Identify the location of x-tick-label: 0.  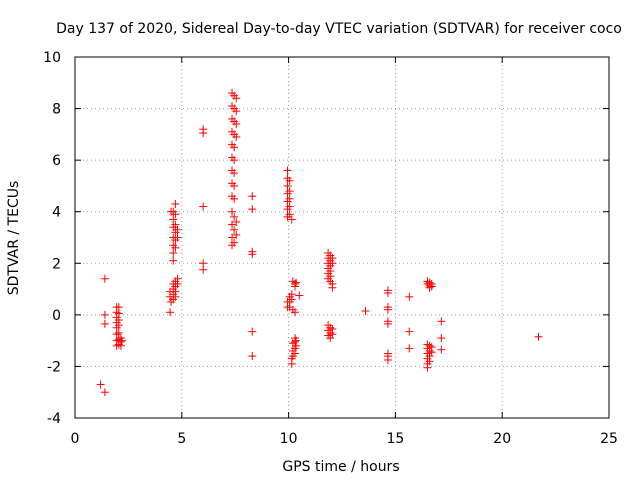
(75, 439).